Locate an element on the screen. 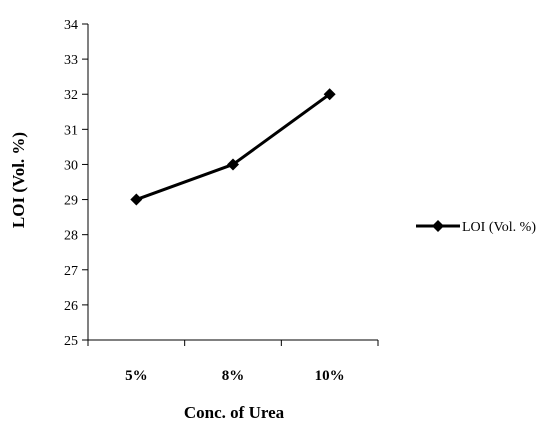 Image resolution: width=558 pixels, height=423 pixels. y-tick-label: 29 is located at coordinates (71, 201).